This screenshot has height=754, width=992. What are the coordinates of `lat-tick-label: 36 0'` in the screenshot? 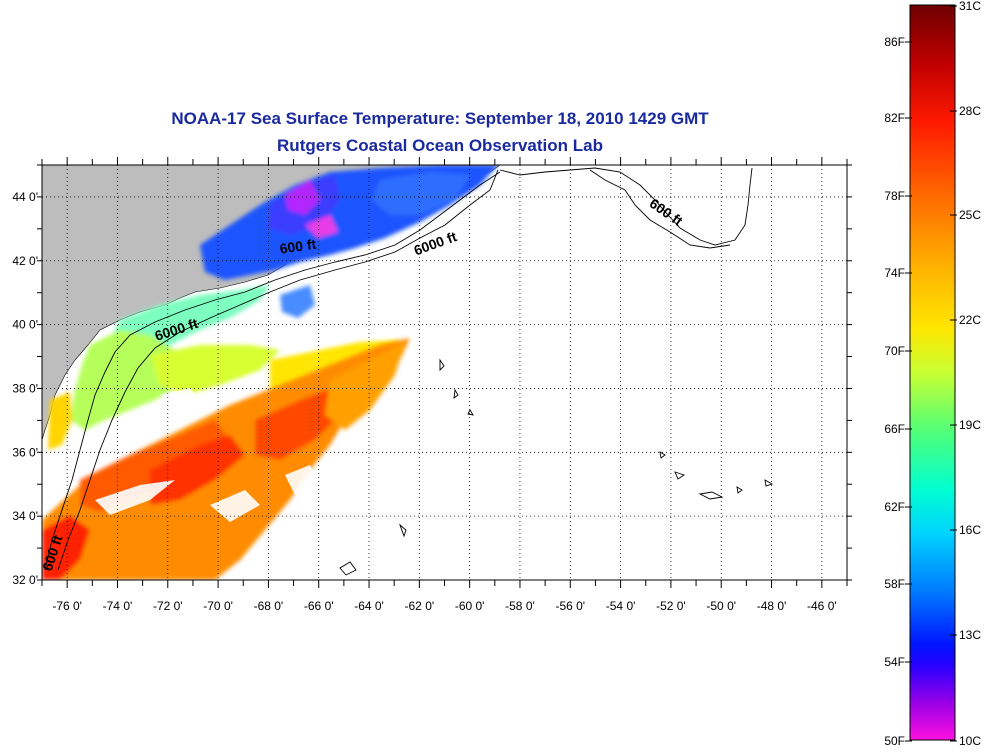 It's located at (25, 452).